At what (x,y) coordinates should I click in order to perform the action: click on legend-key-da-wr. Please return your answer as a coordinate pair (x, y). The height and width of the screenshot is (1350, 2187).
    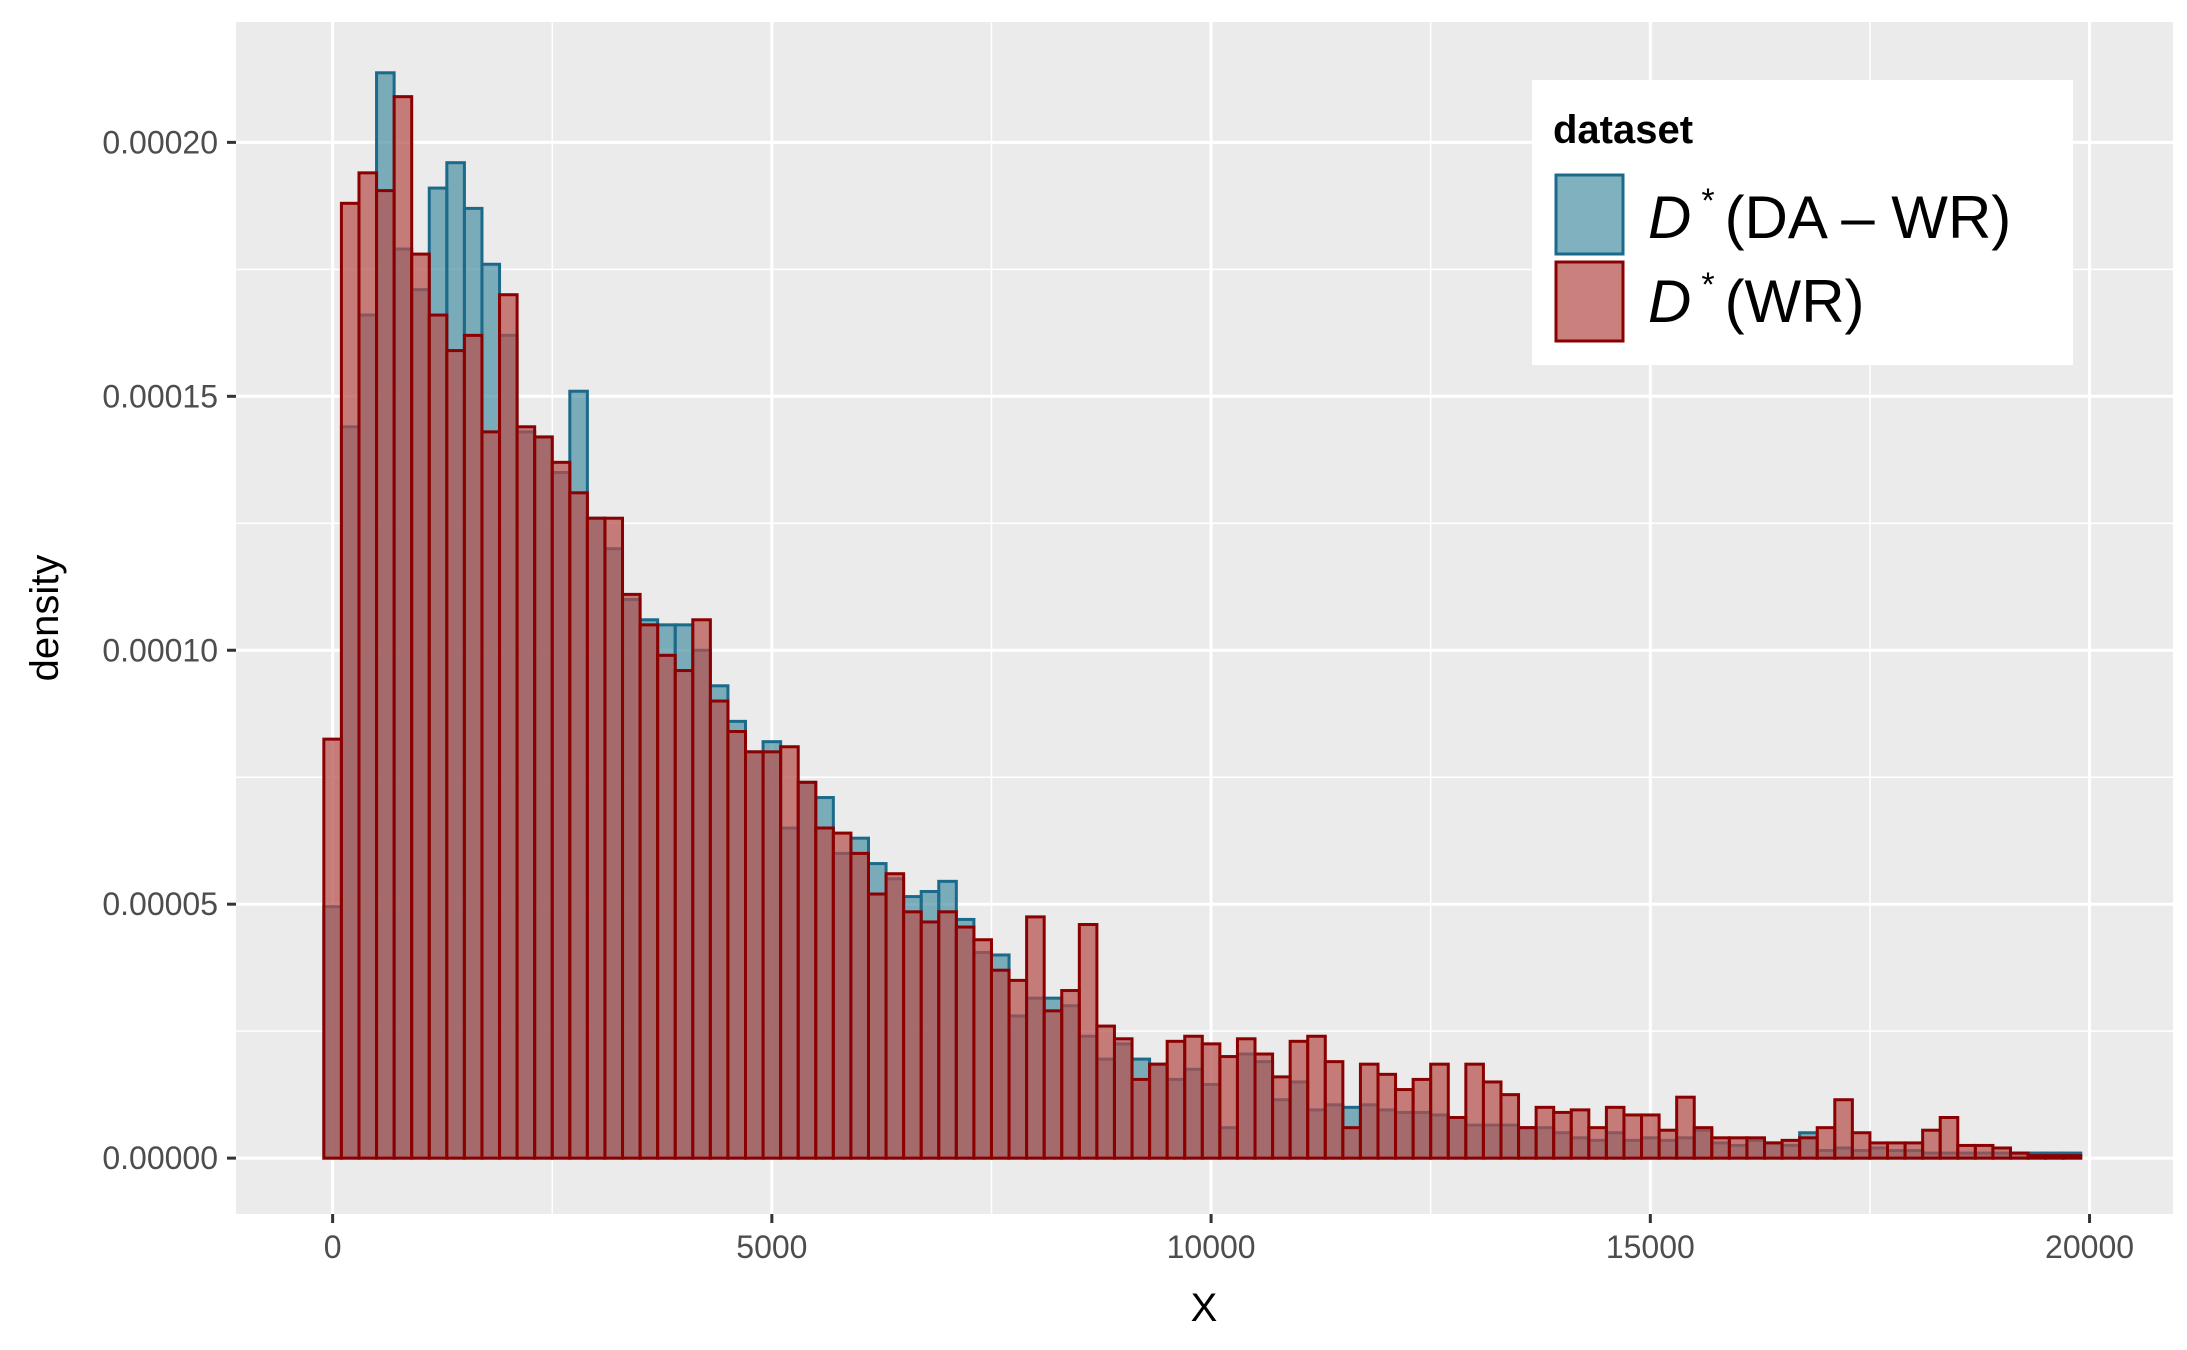
    Looking at the image, I should click on (1589, 214).